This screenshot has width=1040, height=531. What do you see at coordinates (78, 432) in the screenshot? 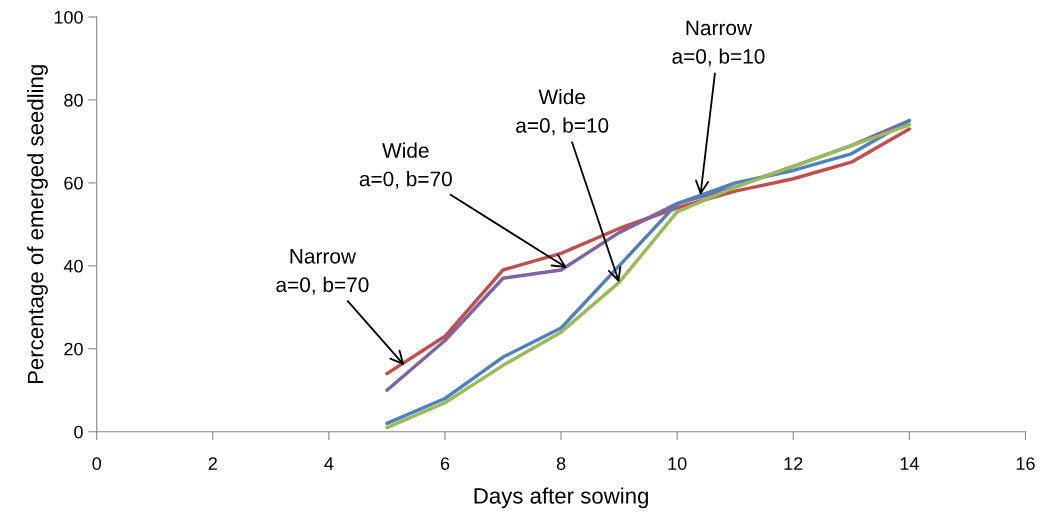
I see `y-tick-label: 0` at bounding box center [78, 432].